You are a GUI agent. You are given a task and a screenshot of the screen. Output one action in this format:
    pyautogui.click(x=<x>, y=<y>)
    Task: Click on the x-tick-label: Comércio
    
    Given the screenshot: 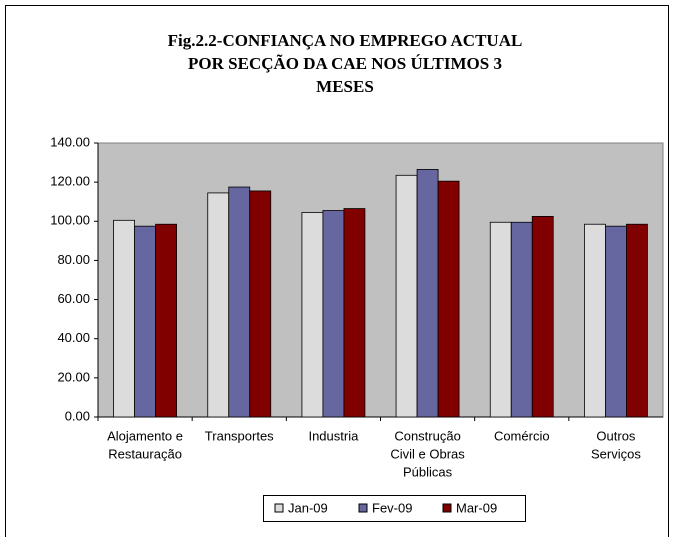 What is the action you would take?
    pyautogui.click(x=522, y=435)
    